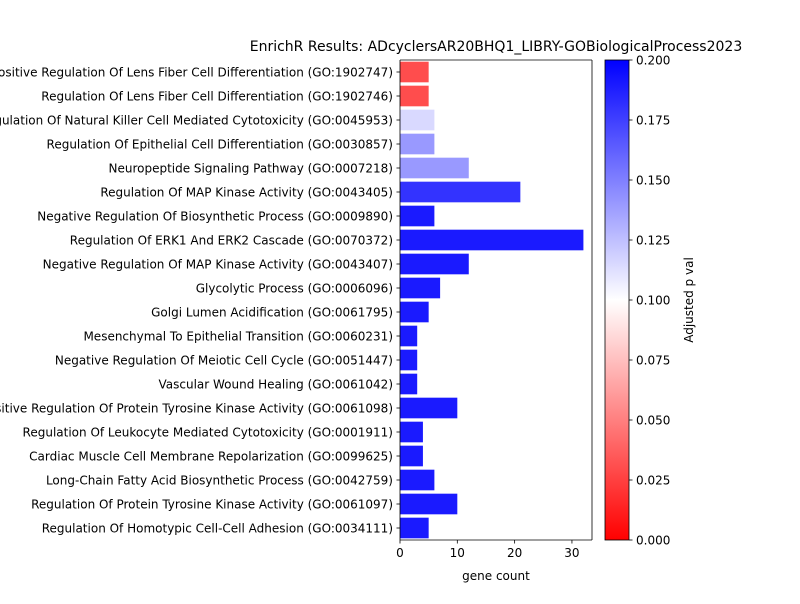 This screenshot has width=800, height=604. I want to click on colorbar-label: Adjusted p val, so click(689, 300).